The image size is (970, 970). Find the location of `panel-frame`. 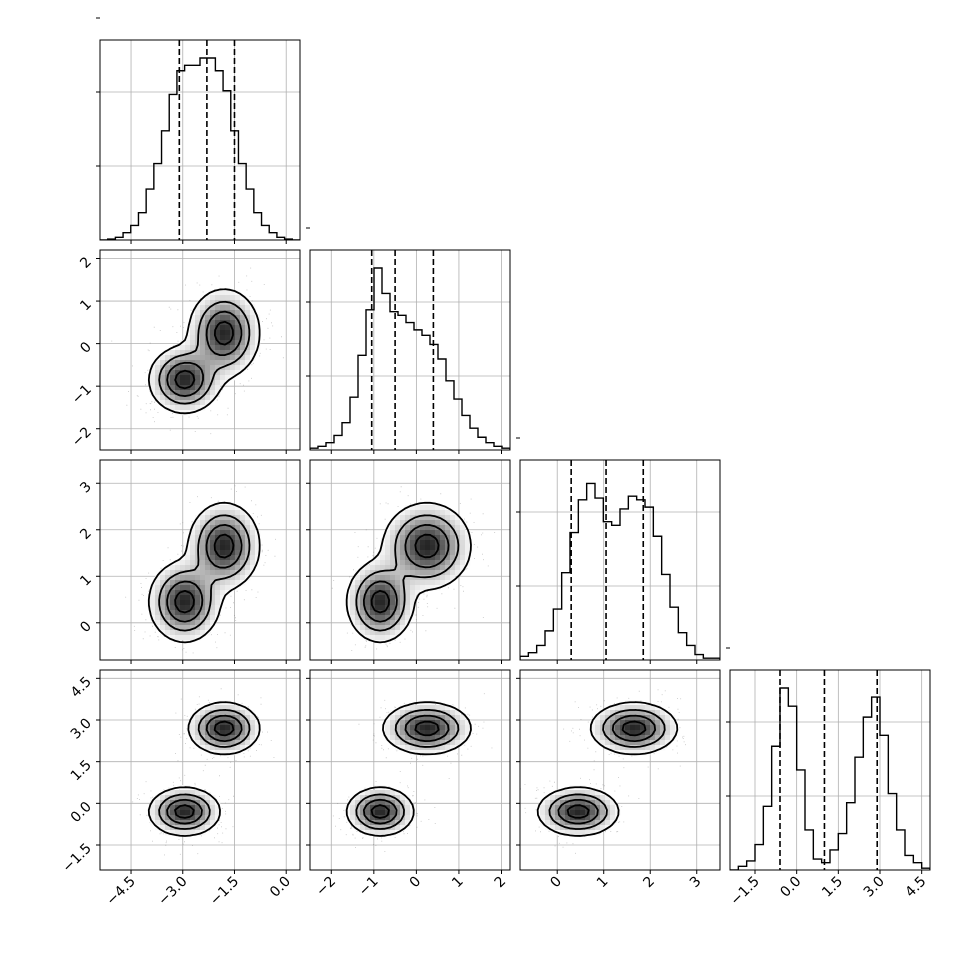

panel-frame is located at coordinates (200, 770).